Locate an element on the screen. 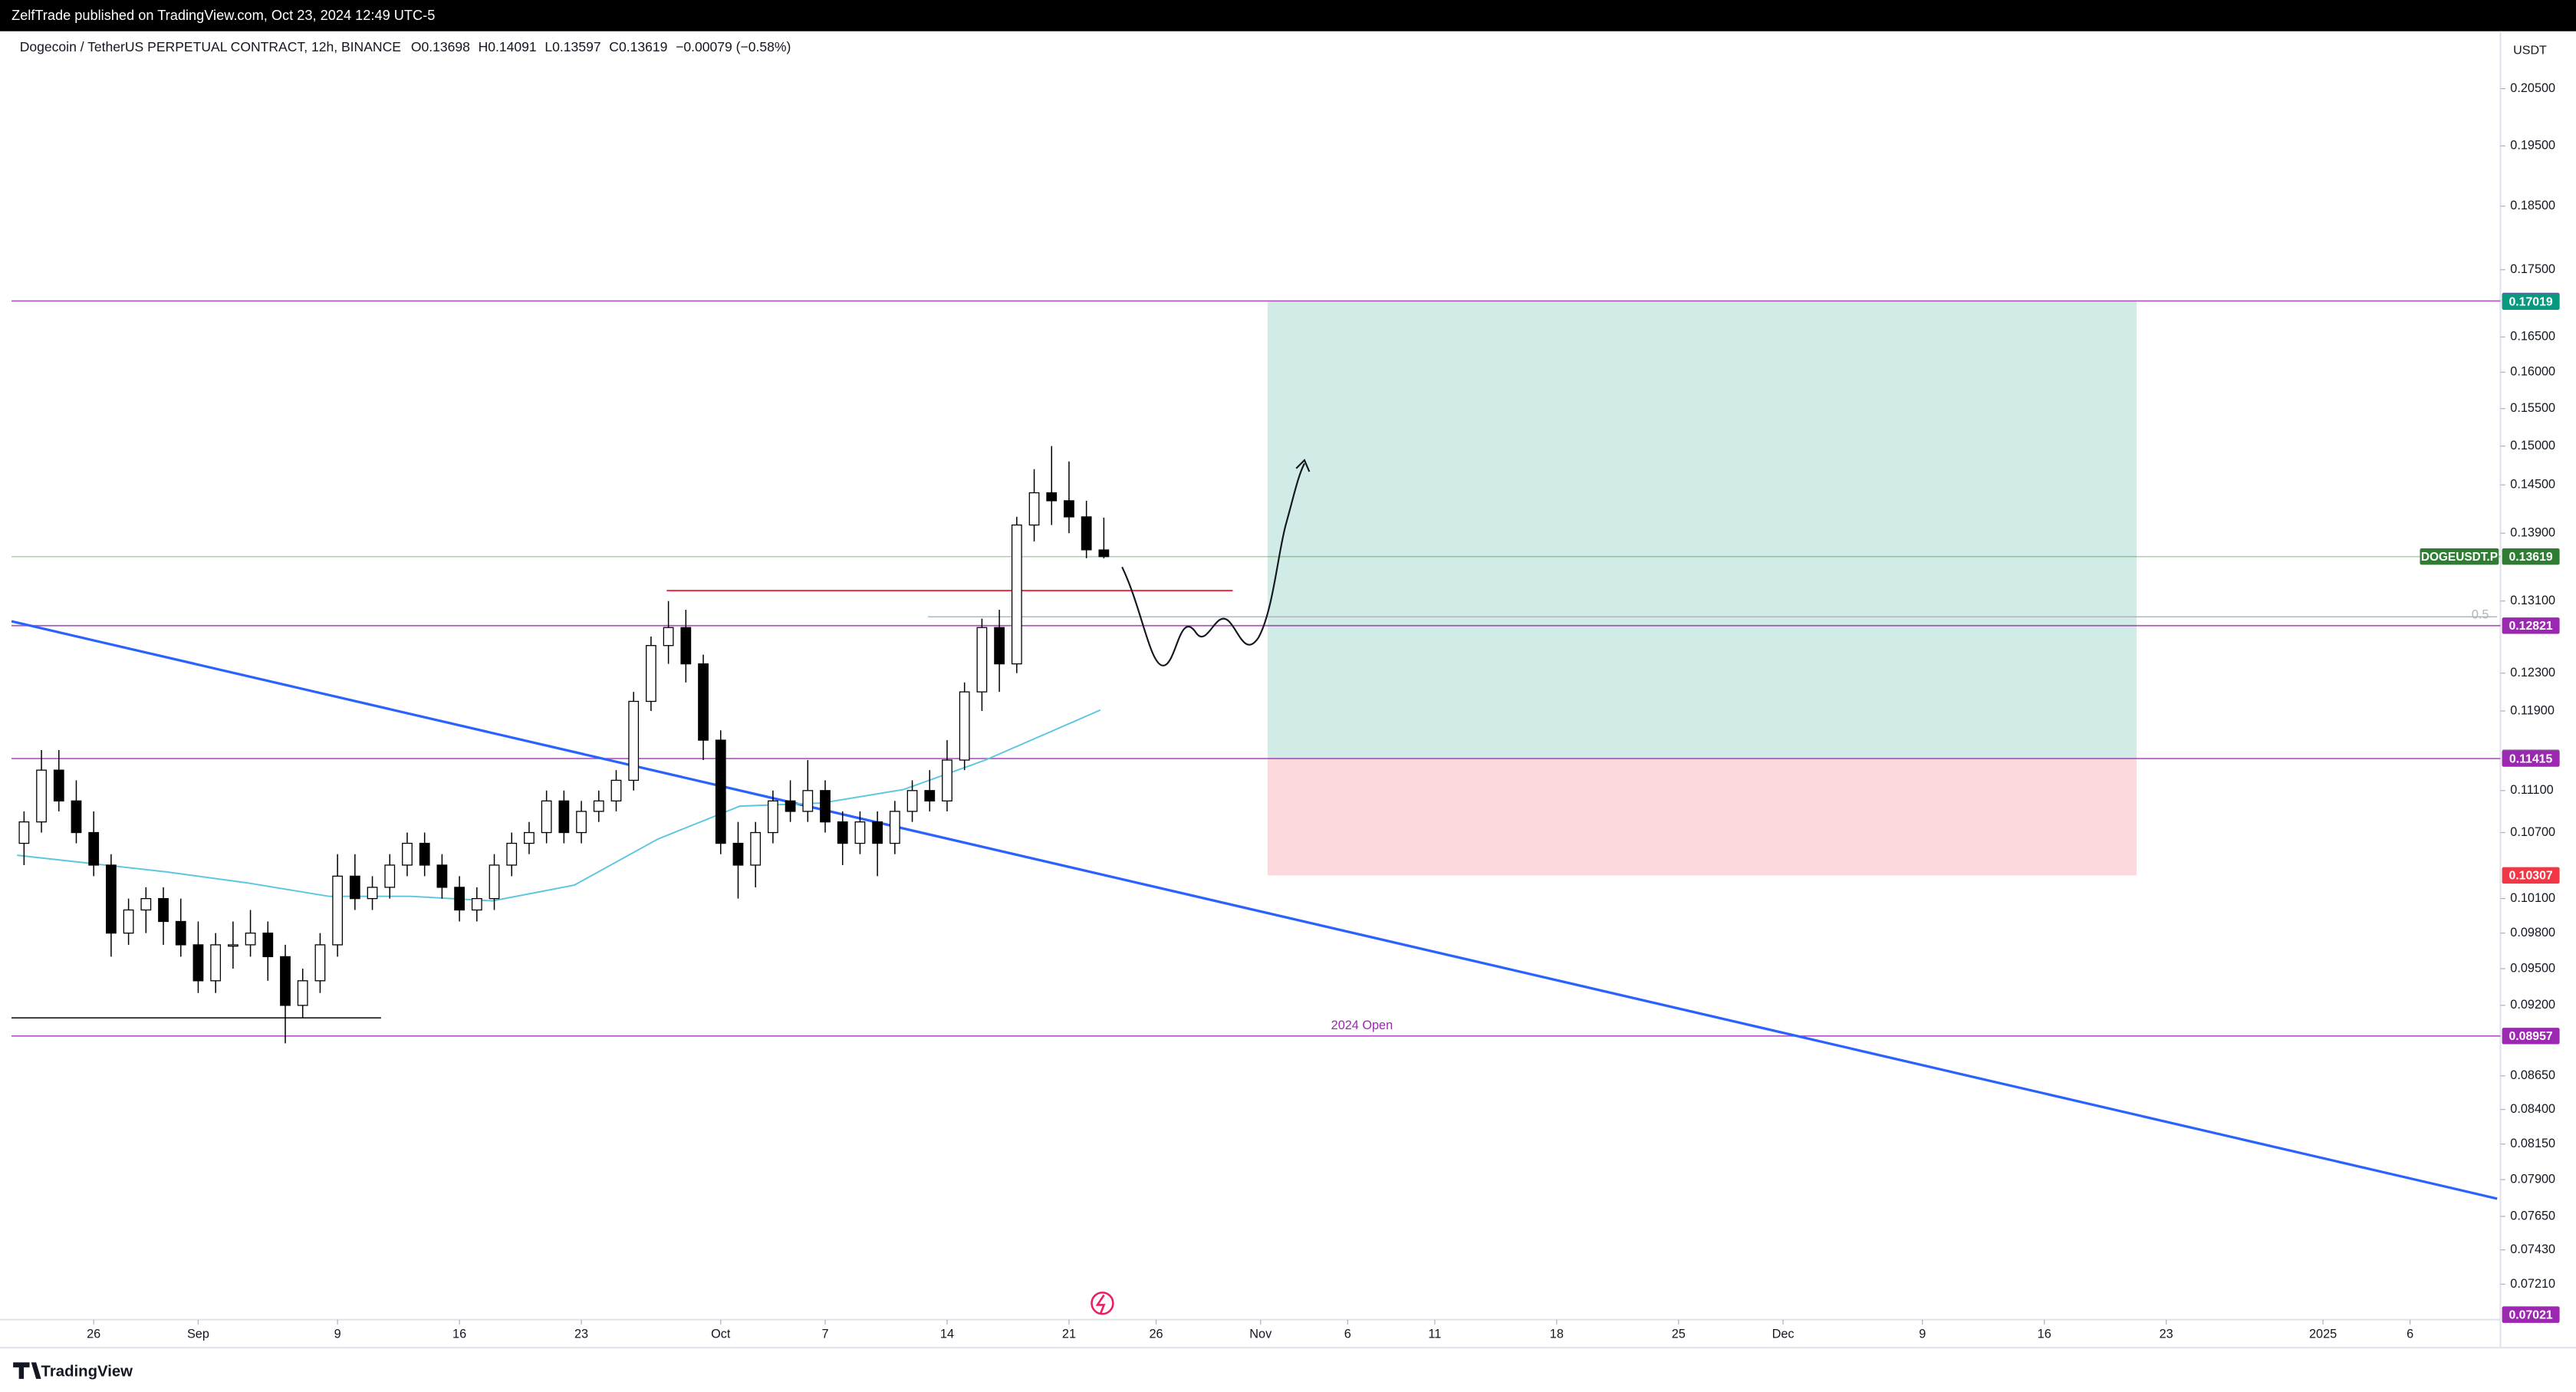  level-box-label: 0.17019 is located at coordinates (2530, 302).